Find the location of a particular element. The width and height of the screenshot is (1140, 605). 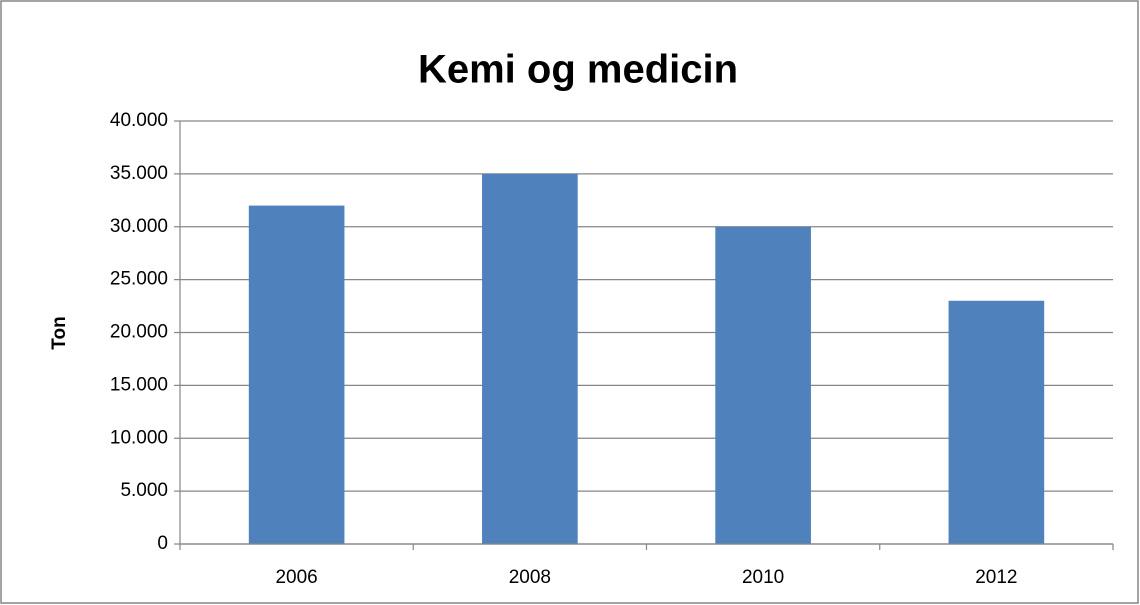

y-tick-label: 20.000 is located at coordinates (139, 332).